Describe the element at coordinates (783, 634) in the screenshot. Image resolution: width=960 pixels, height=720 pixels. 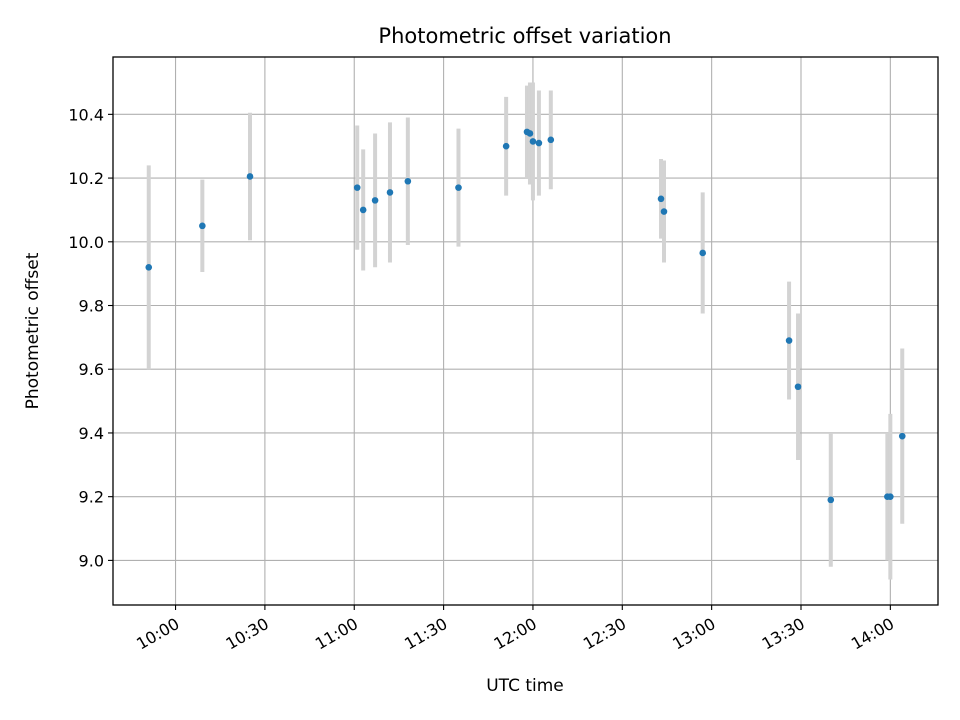
I see `x-tick-label: 13:30` at that location.